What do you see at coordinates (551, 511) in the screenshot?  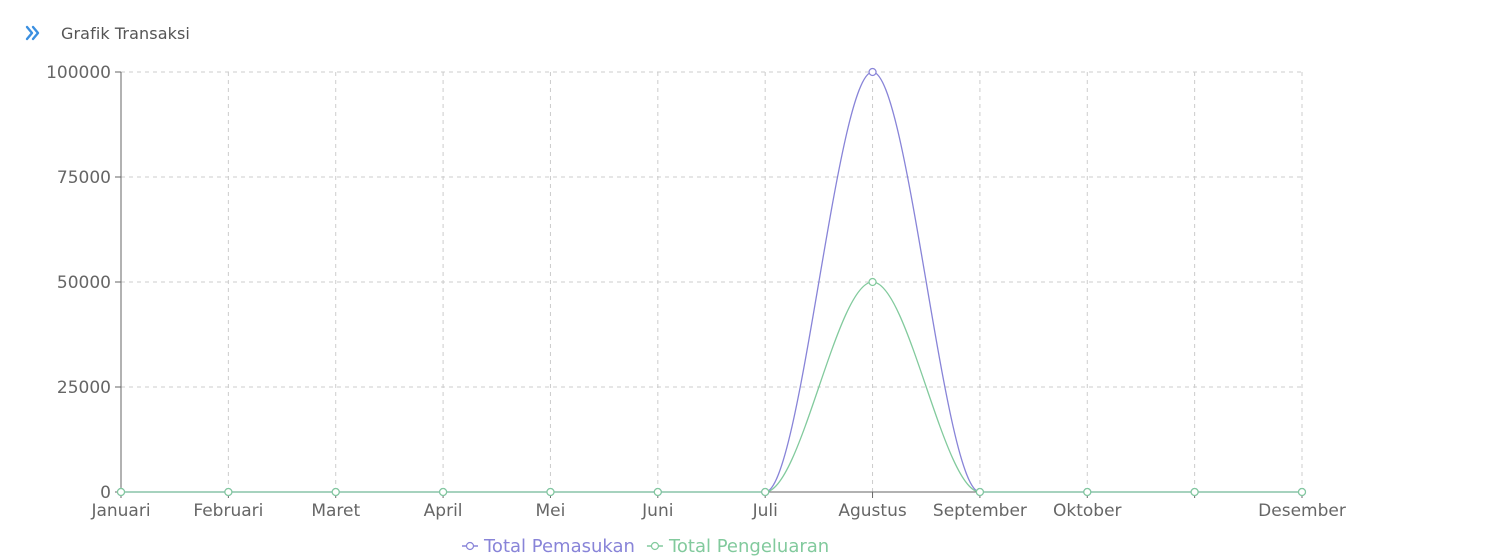 I see `x-tick-label: Mei` at bounding box center [551, 511].